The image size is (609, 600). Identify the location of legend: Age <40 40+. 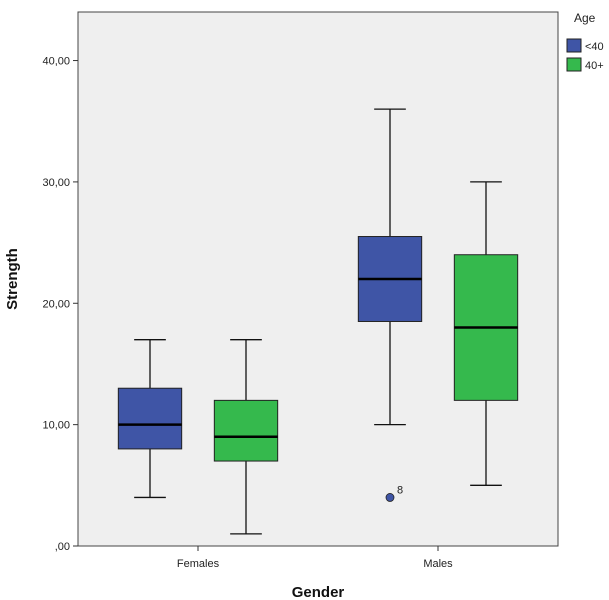
(585, 41).